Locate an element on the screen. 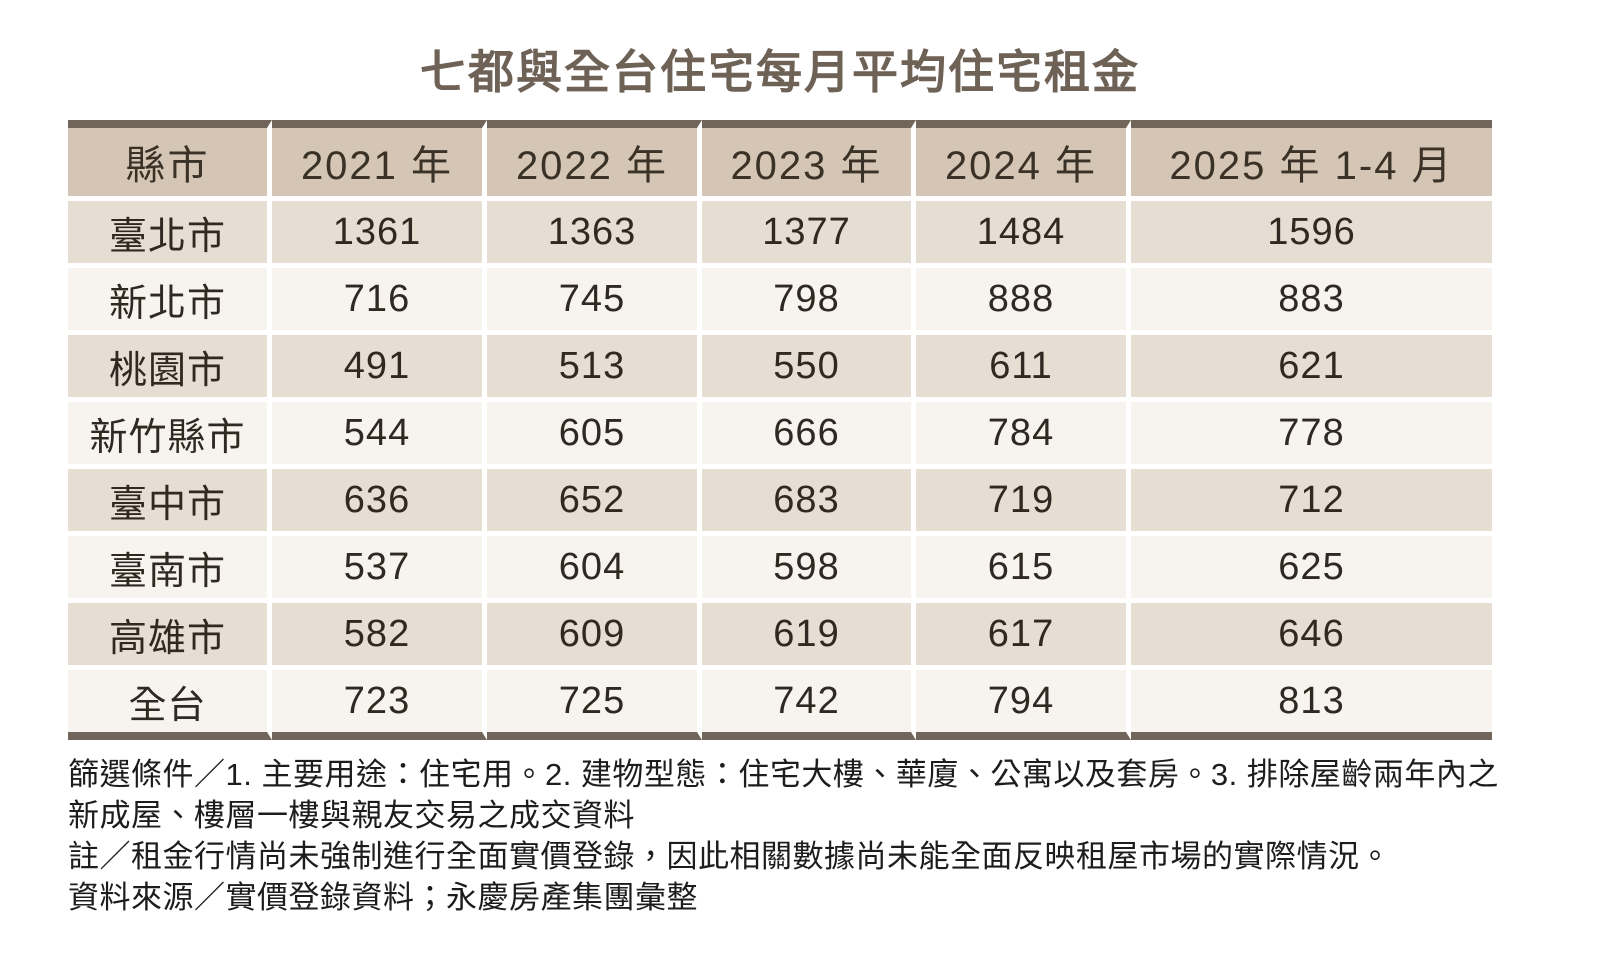 The height and width of the screenshot is (973, 1600). column-header-2025: 2025 年 1-4 月 is located at coordinates (1311, 160).